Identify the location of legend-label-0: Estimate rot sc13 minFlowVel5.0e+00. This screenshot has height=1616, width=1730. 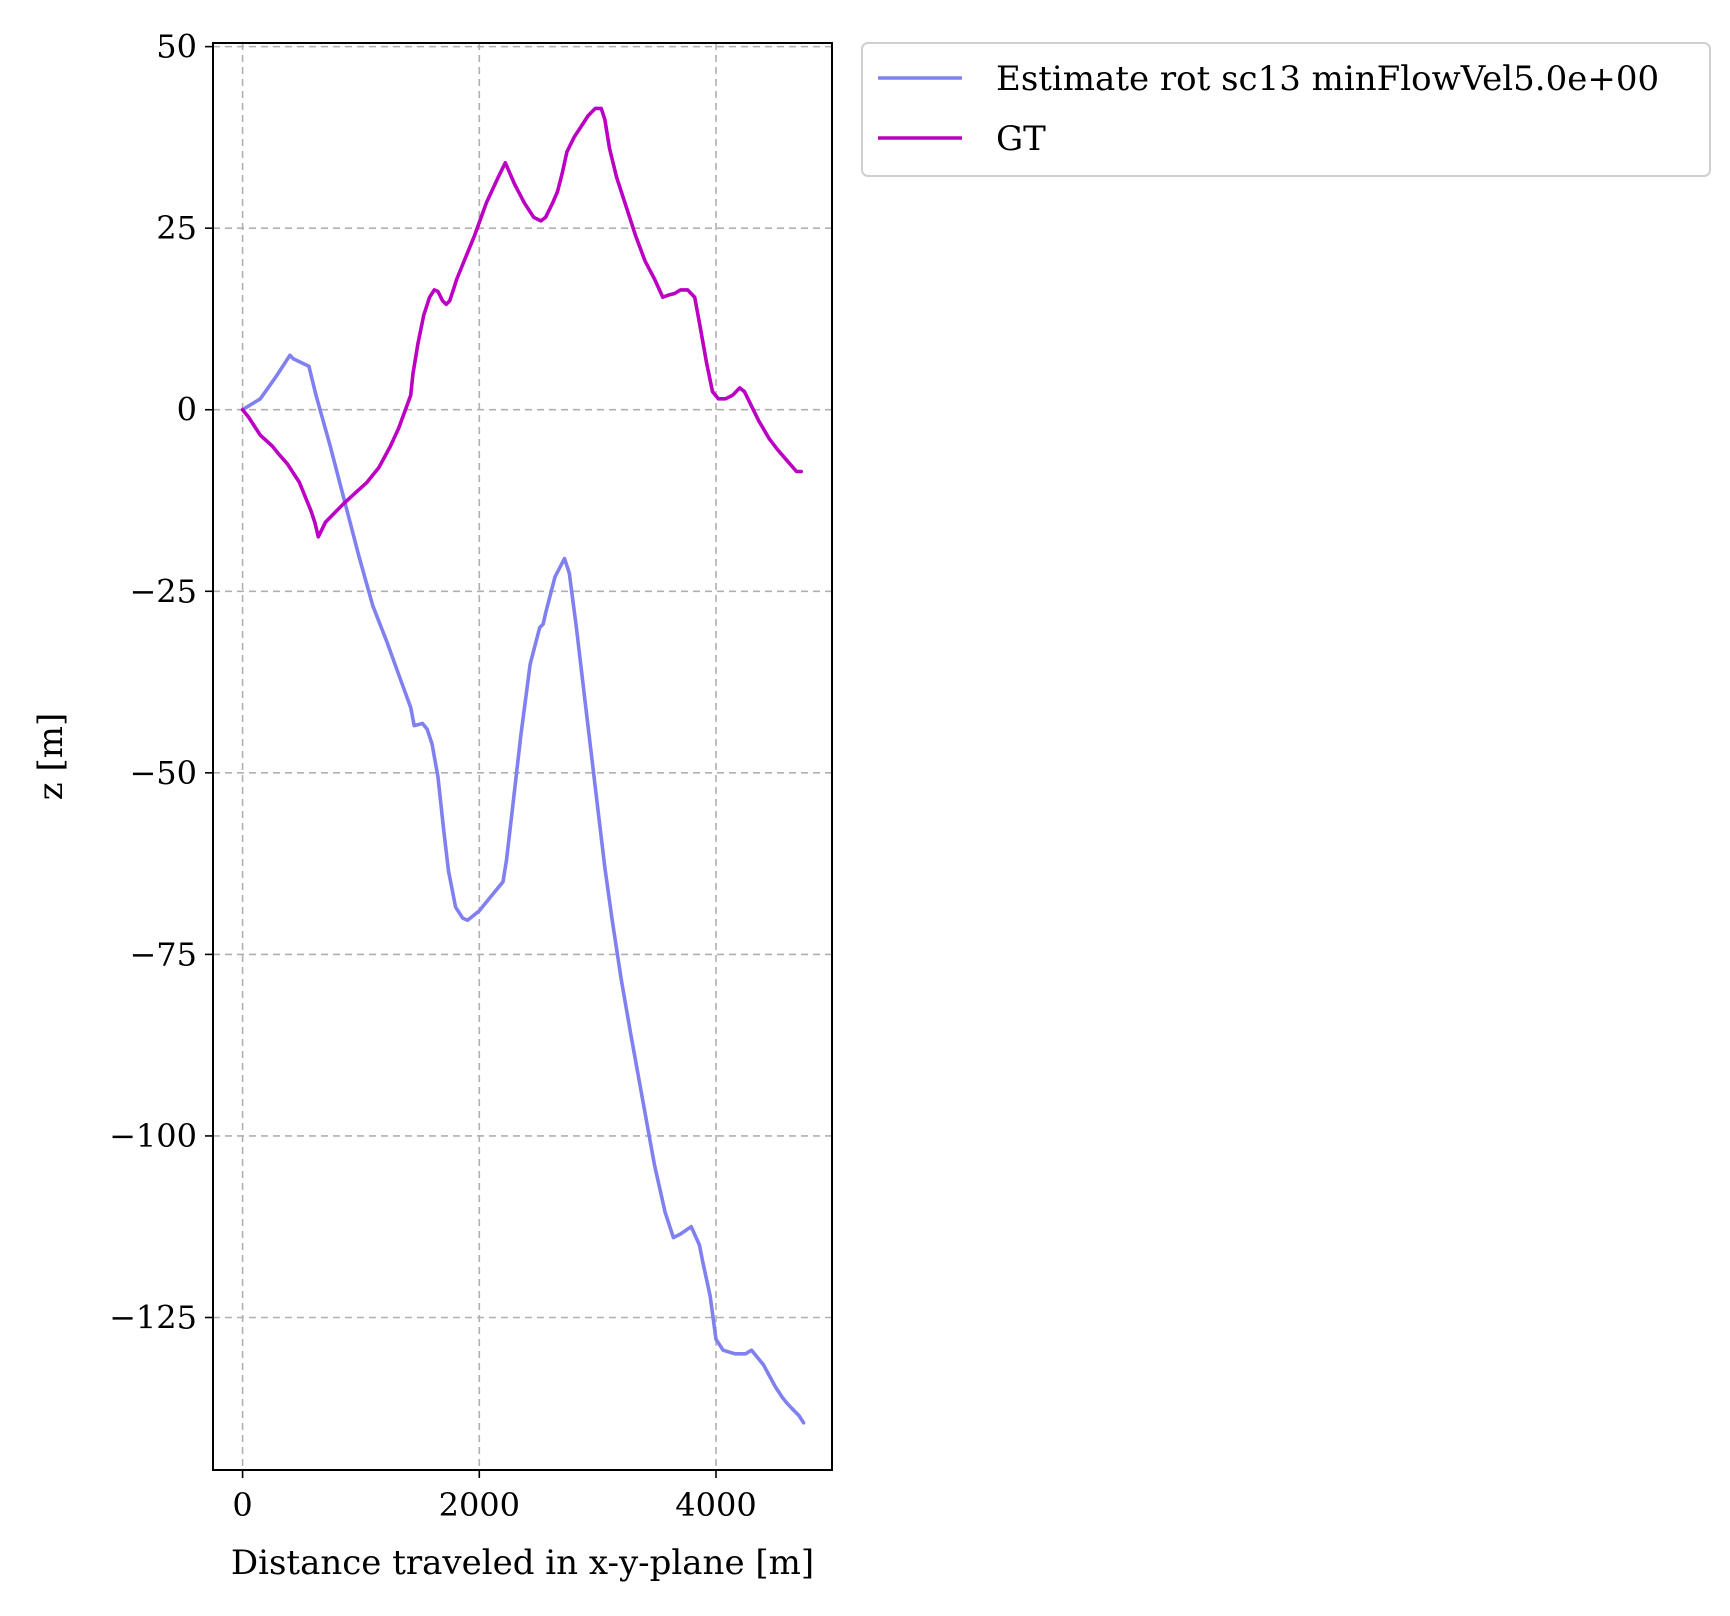
(1327, 79).